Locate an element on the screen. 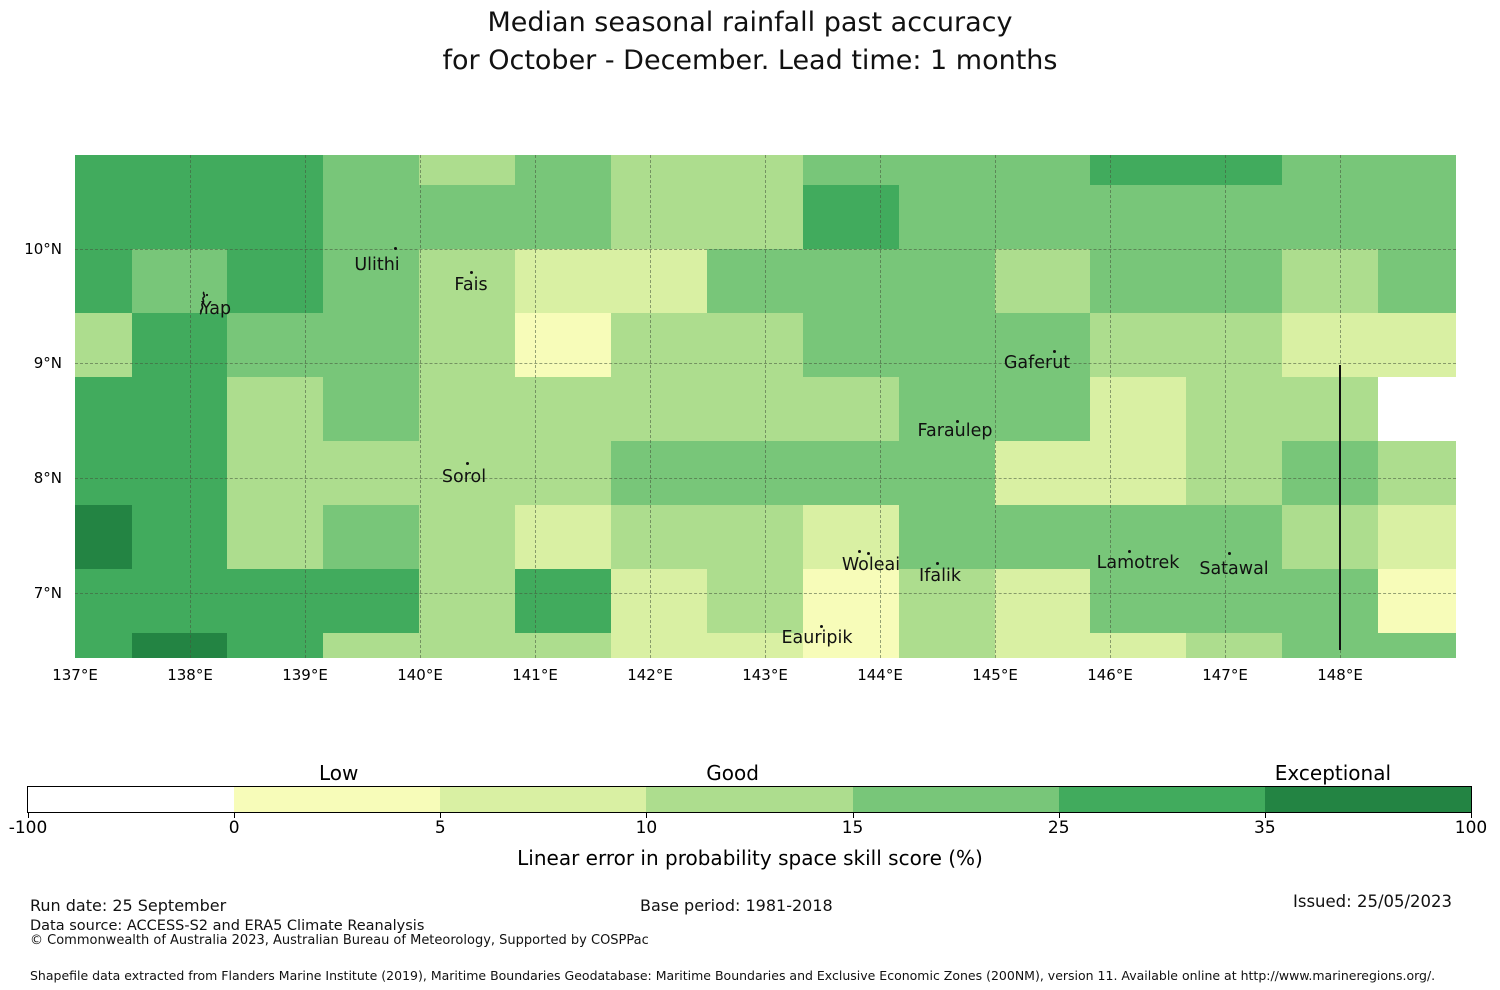  island-label: Lamotrek is located at coordinates (1138, 563).